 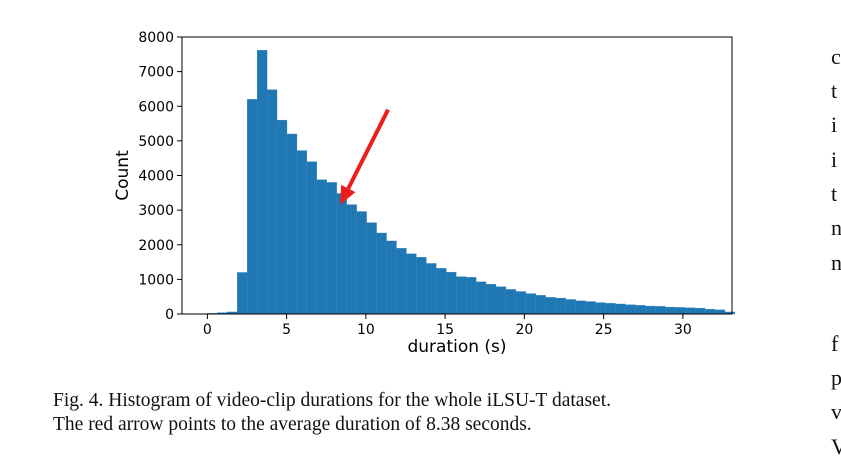 I want to click on column-fragment: p, so click(x=836, y=377).